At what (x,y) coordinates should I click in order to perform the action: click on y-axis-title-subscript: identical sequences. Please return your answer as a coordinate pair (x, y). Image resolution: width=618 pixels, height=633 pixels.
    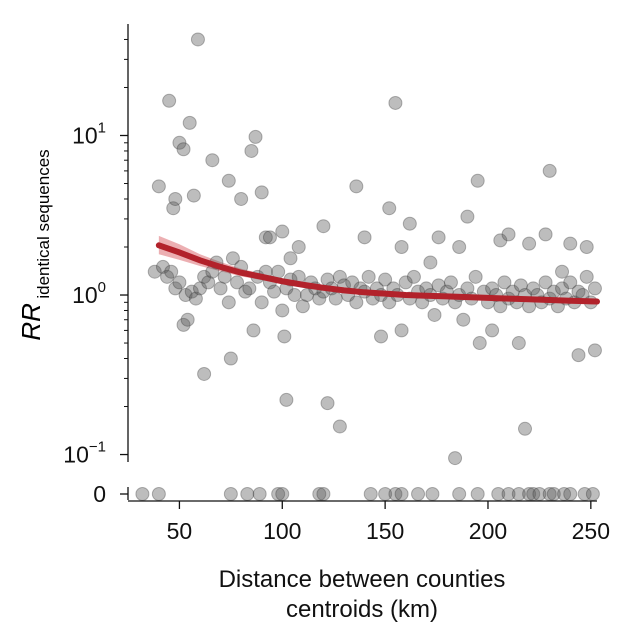
    Looking at the image, I should click on (43, 223).